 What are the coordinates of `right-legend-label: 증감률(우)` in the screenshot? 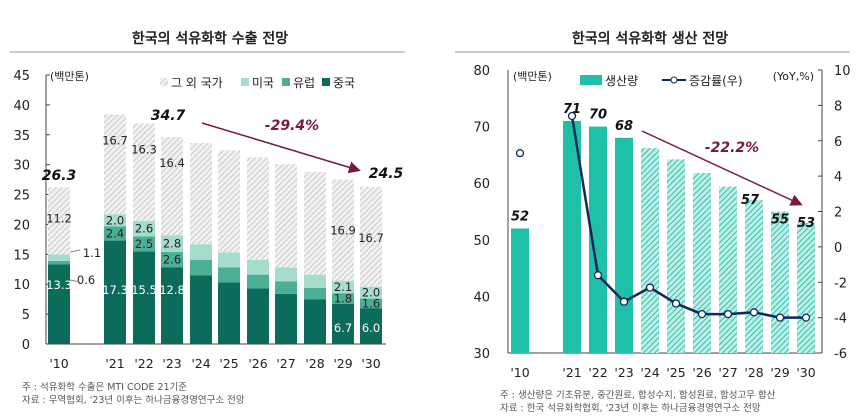 It's located at (716, 81).